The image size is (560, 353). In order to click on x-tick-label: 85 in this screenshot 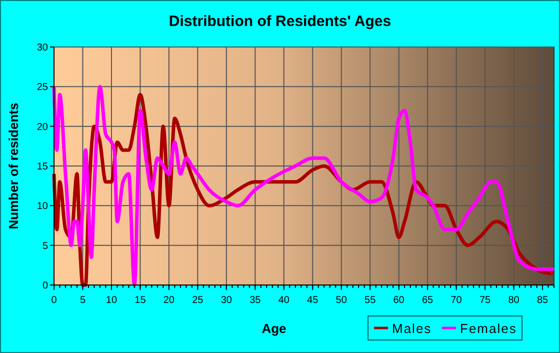, I will do `click(542, 300)`.